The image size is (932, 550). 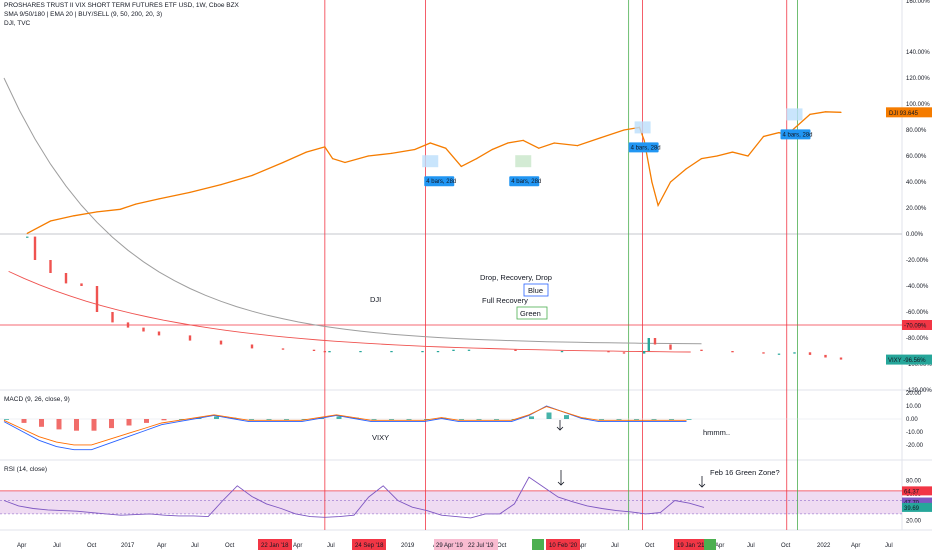 What do you see at coordinates (824, 546) in the screenshot?
I see `x-tick-label: 2022` at bounding box center [824, 546].